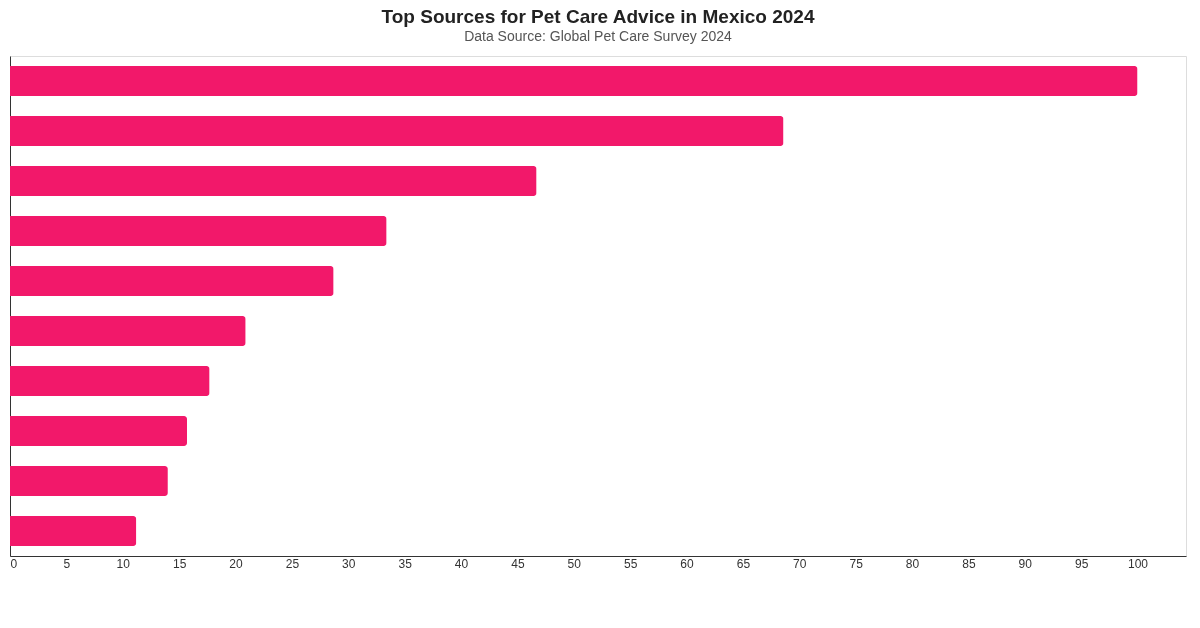  Describe the element at coordinates (405, 563) in the screenshot. I see `x-tick-label: 35` at that location.